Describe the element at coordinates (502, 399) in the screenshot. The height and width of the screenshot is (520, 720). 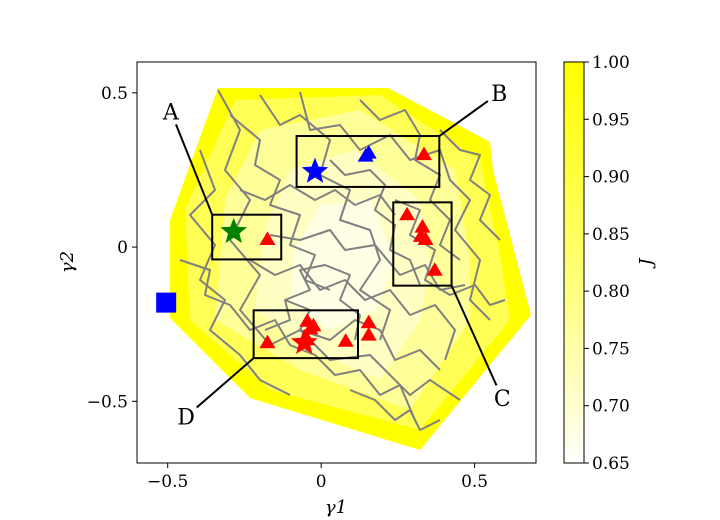
I see `region-label-c: C` at that location.